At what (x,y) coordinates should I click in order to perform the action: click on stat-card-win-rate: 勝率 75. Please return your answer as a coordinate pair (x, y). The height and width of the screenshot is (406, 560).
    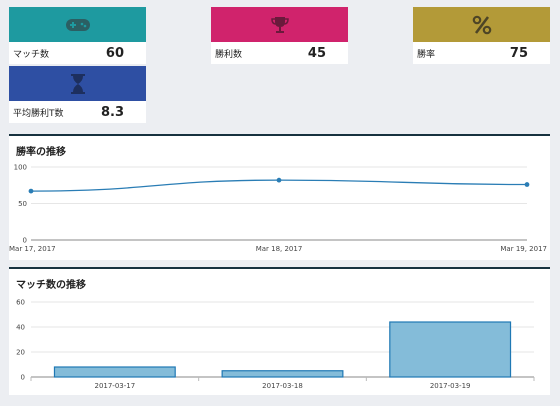
    Looking at the image, I should click on (481, 35).